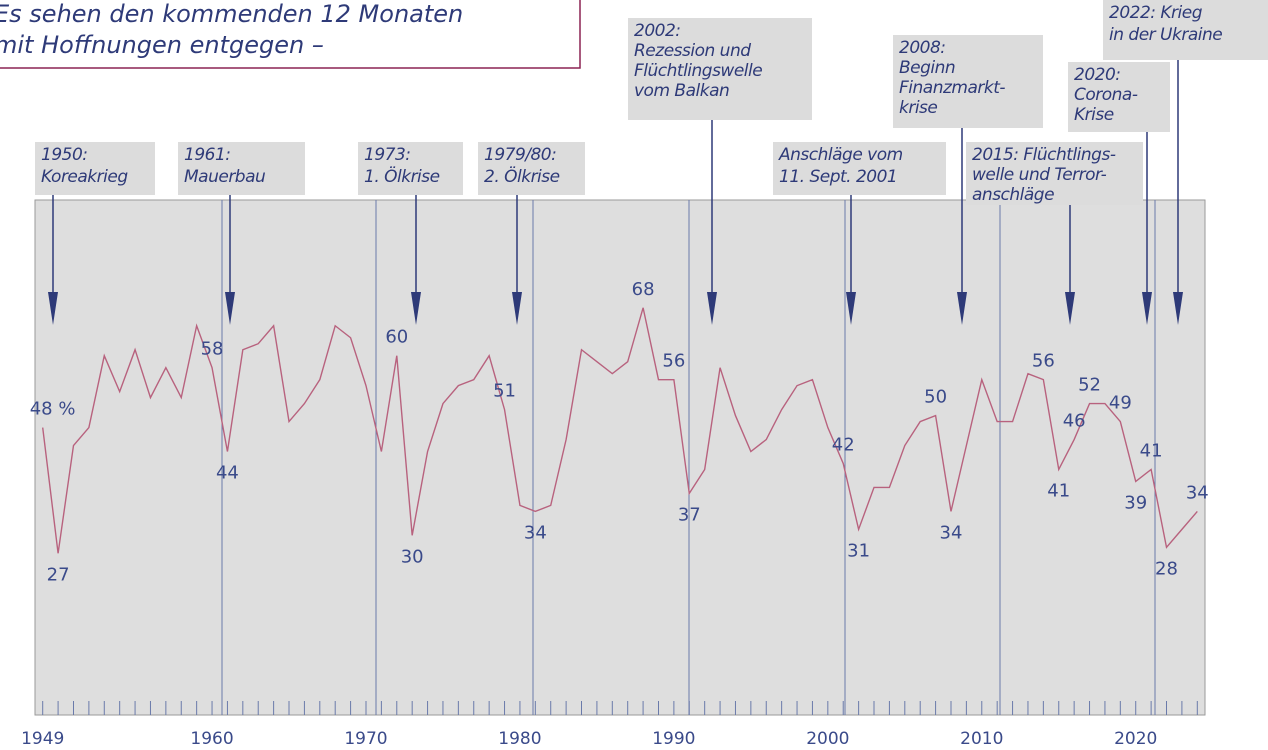 Image resolution: width=1268 pixels, height=750 pixels. Describe the element at coordinates (1089, 385) in the screenshot. I see `value-label: 52` at that location.